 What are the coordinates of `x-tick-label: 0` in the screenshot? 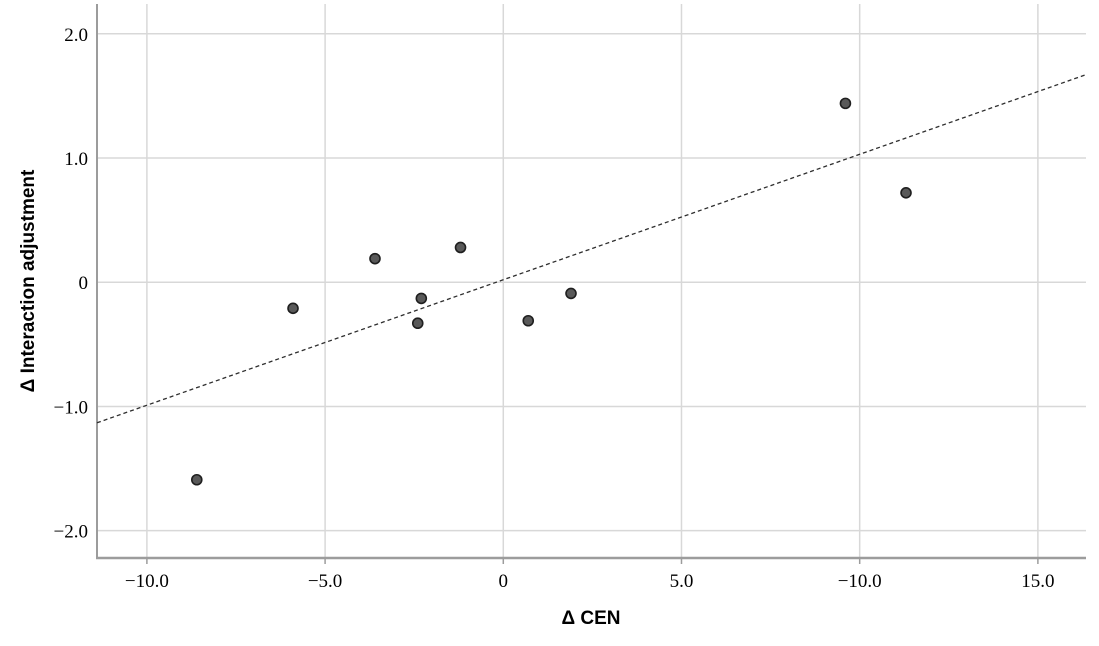 It's located at (504, 581).